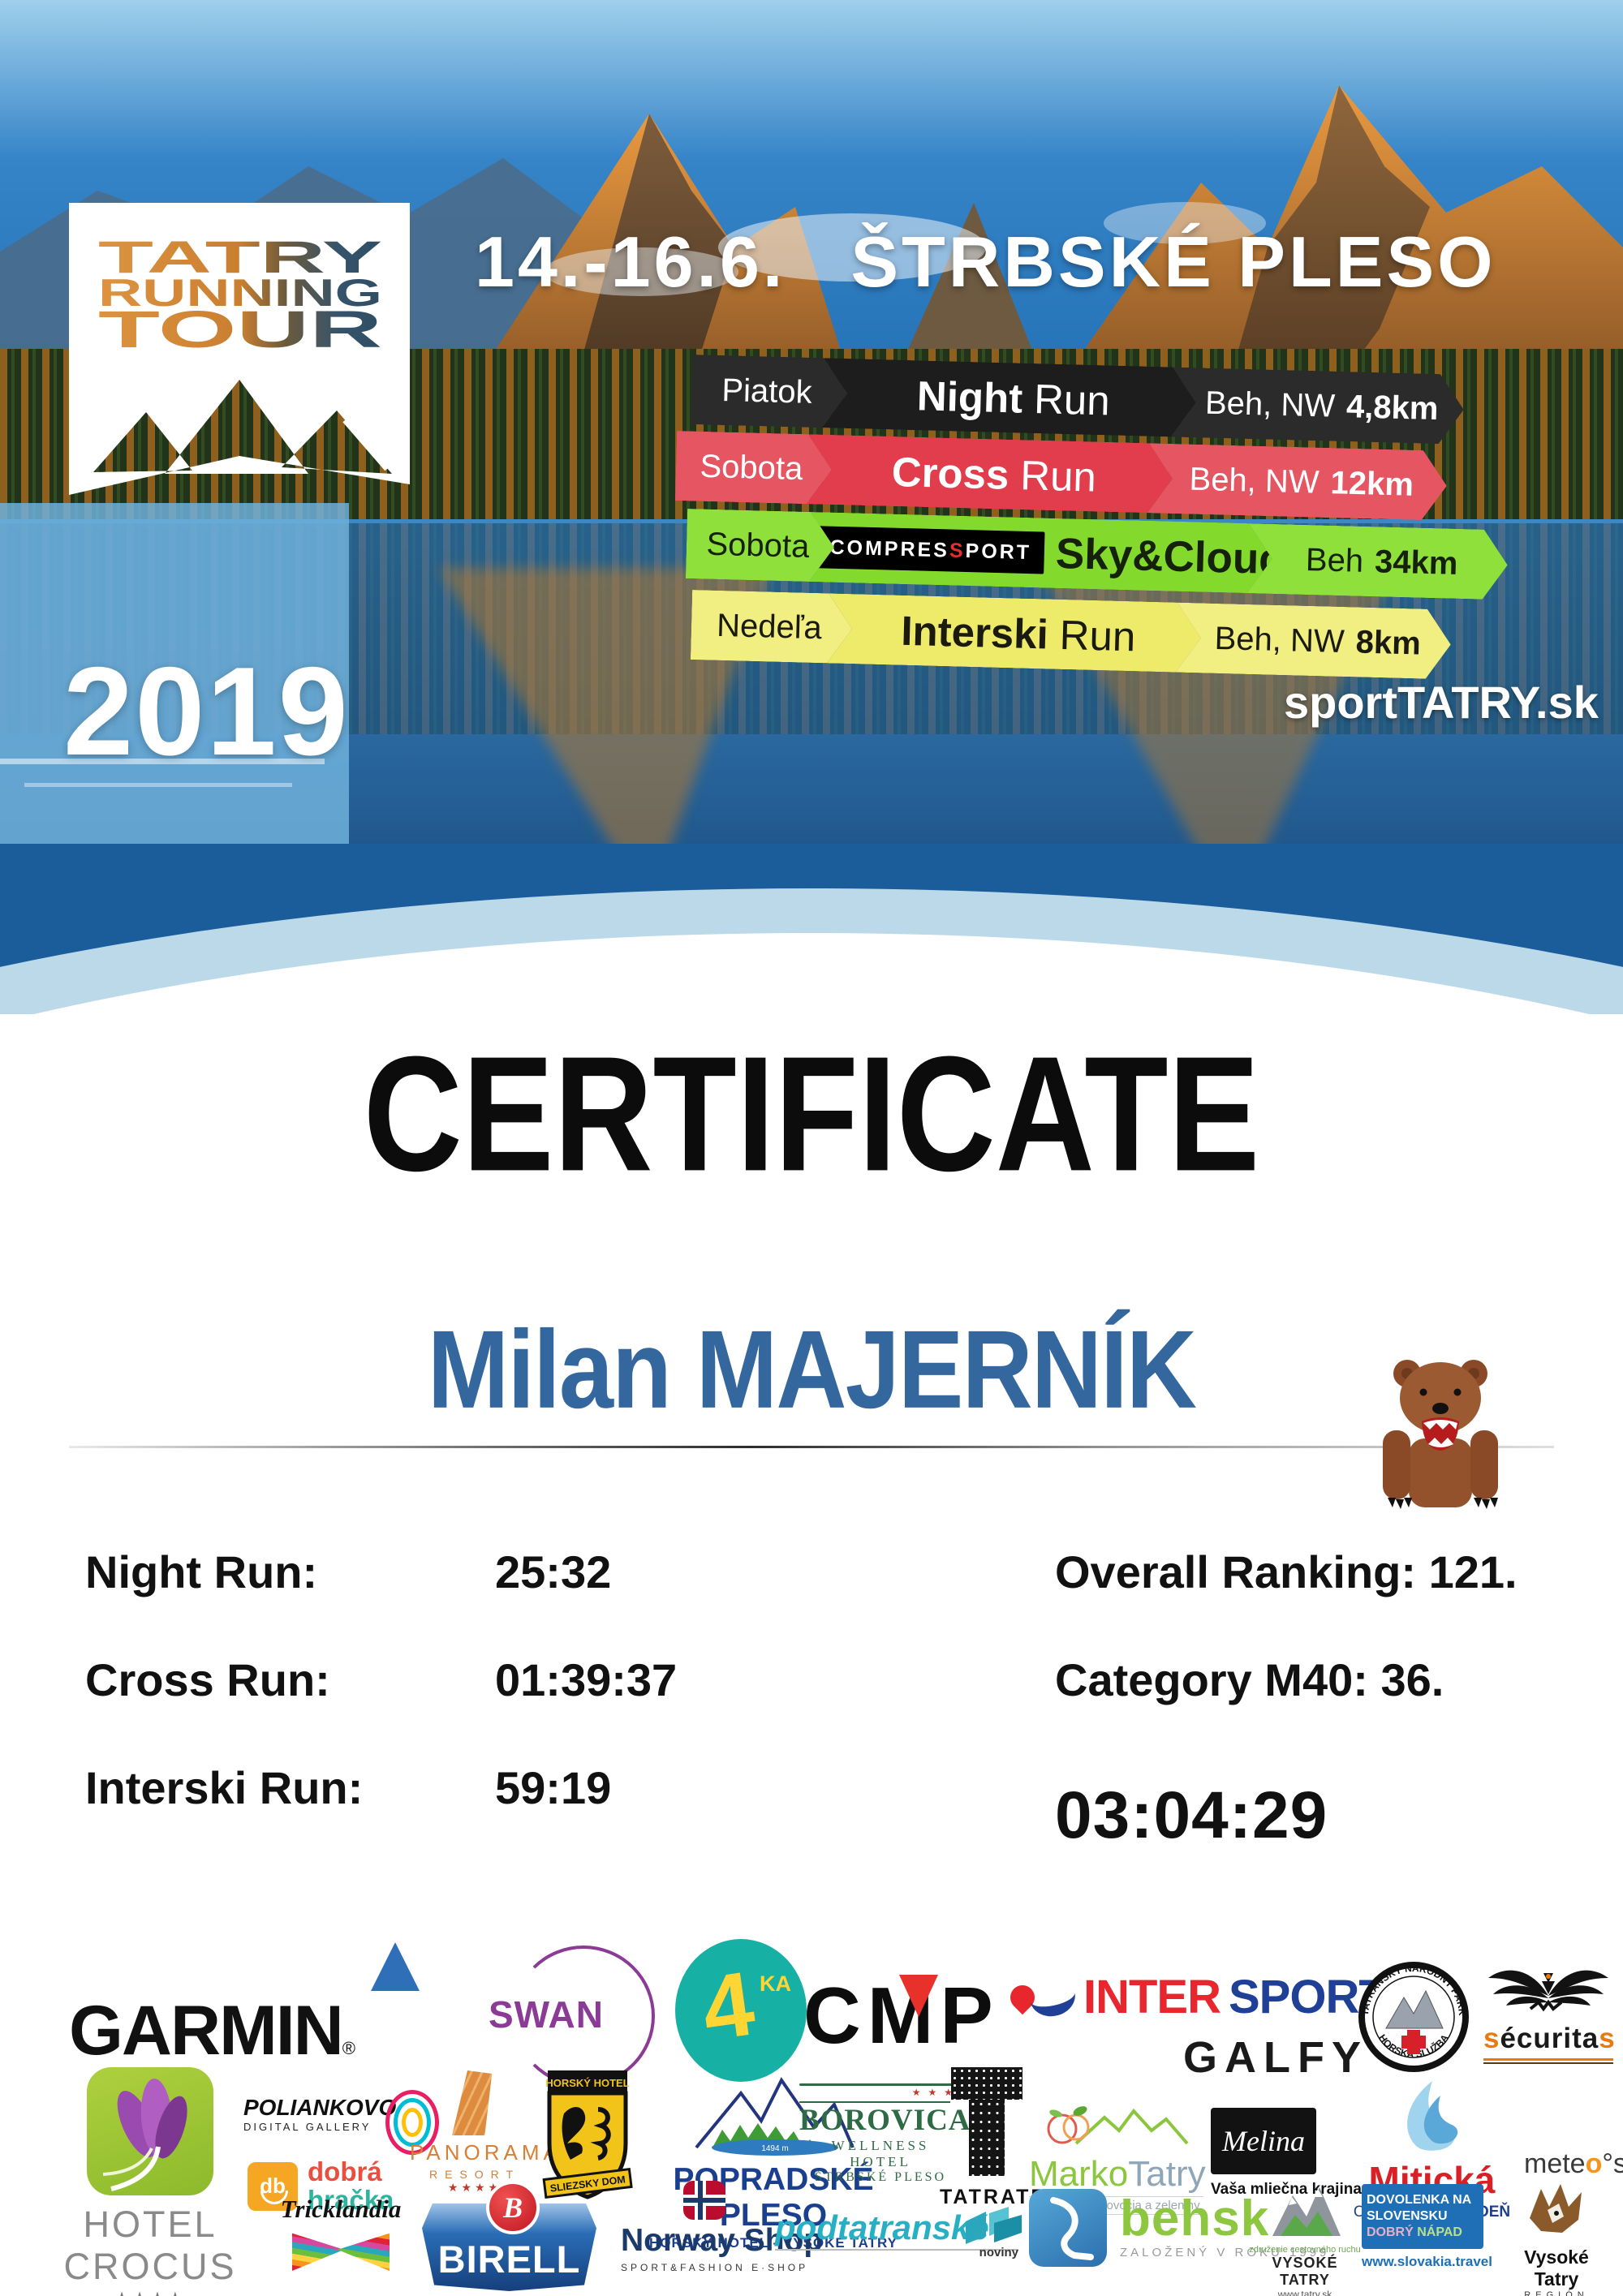 The image size is (1623, 2296). I want to click on sponsor-tatratea: TATRATEA, so click(1000, 2138).